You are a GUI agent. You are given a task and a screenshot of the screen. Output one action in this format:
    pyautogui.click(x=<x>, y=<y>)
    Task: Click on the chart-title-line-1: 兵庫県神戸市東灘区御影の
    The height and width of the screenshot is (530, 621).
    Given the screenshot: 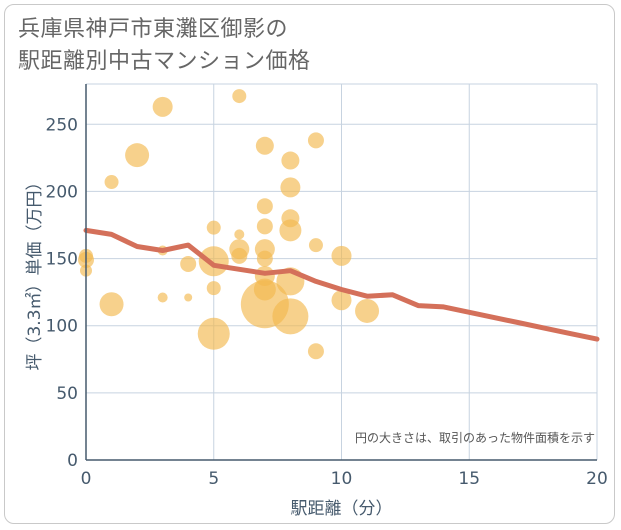 What is the action you would take?
    pyautogui.click(x=153, y=29)
    